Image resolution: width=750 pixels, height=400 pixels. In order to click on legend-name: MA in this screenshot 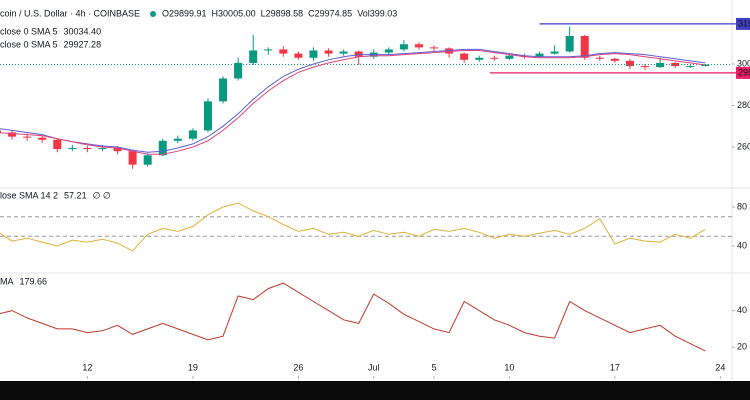, I will do `click(7, 281)`.